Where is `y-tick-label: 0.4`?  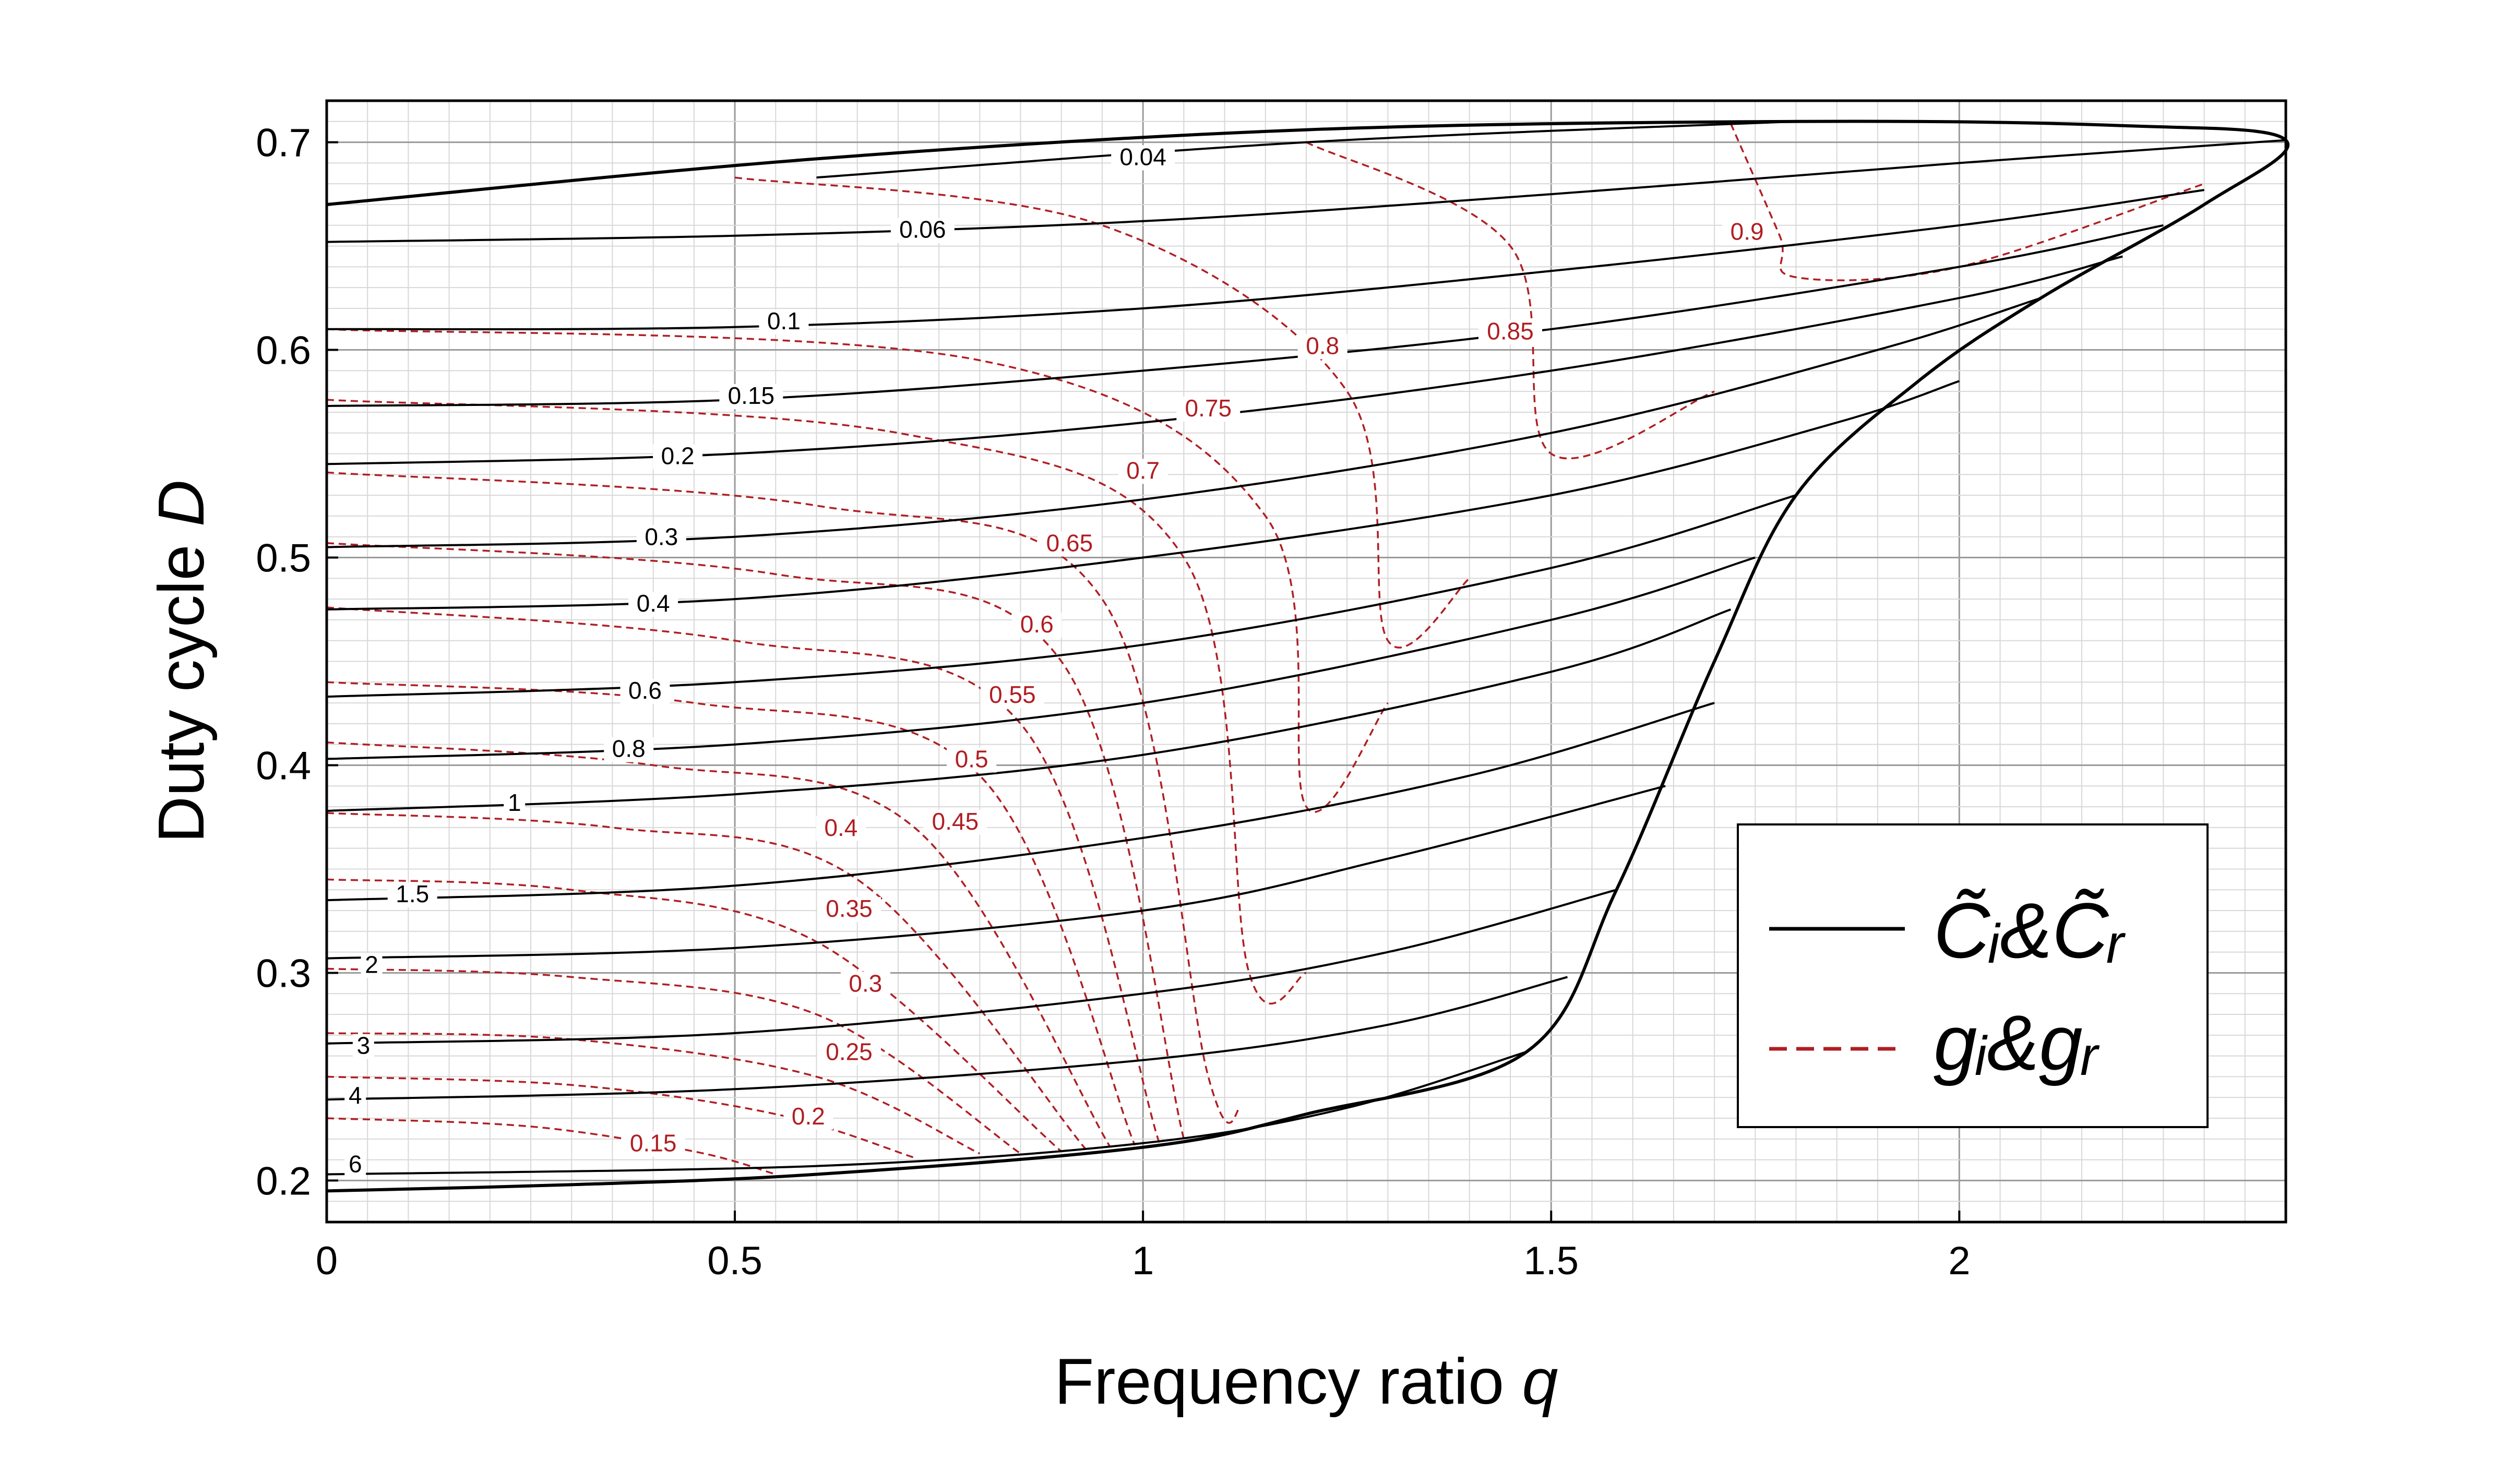 y-tick-label: 0.4 is located at coordinates (283, 766).